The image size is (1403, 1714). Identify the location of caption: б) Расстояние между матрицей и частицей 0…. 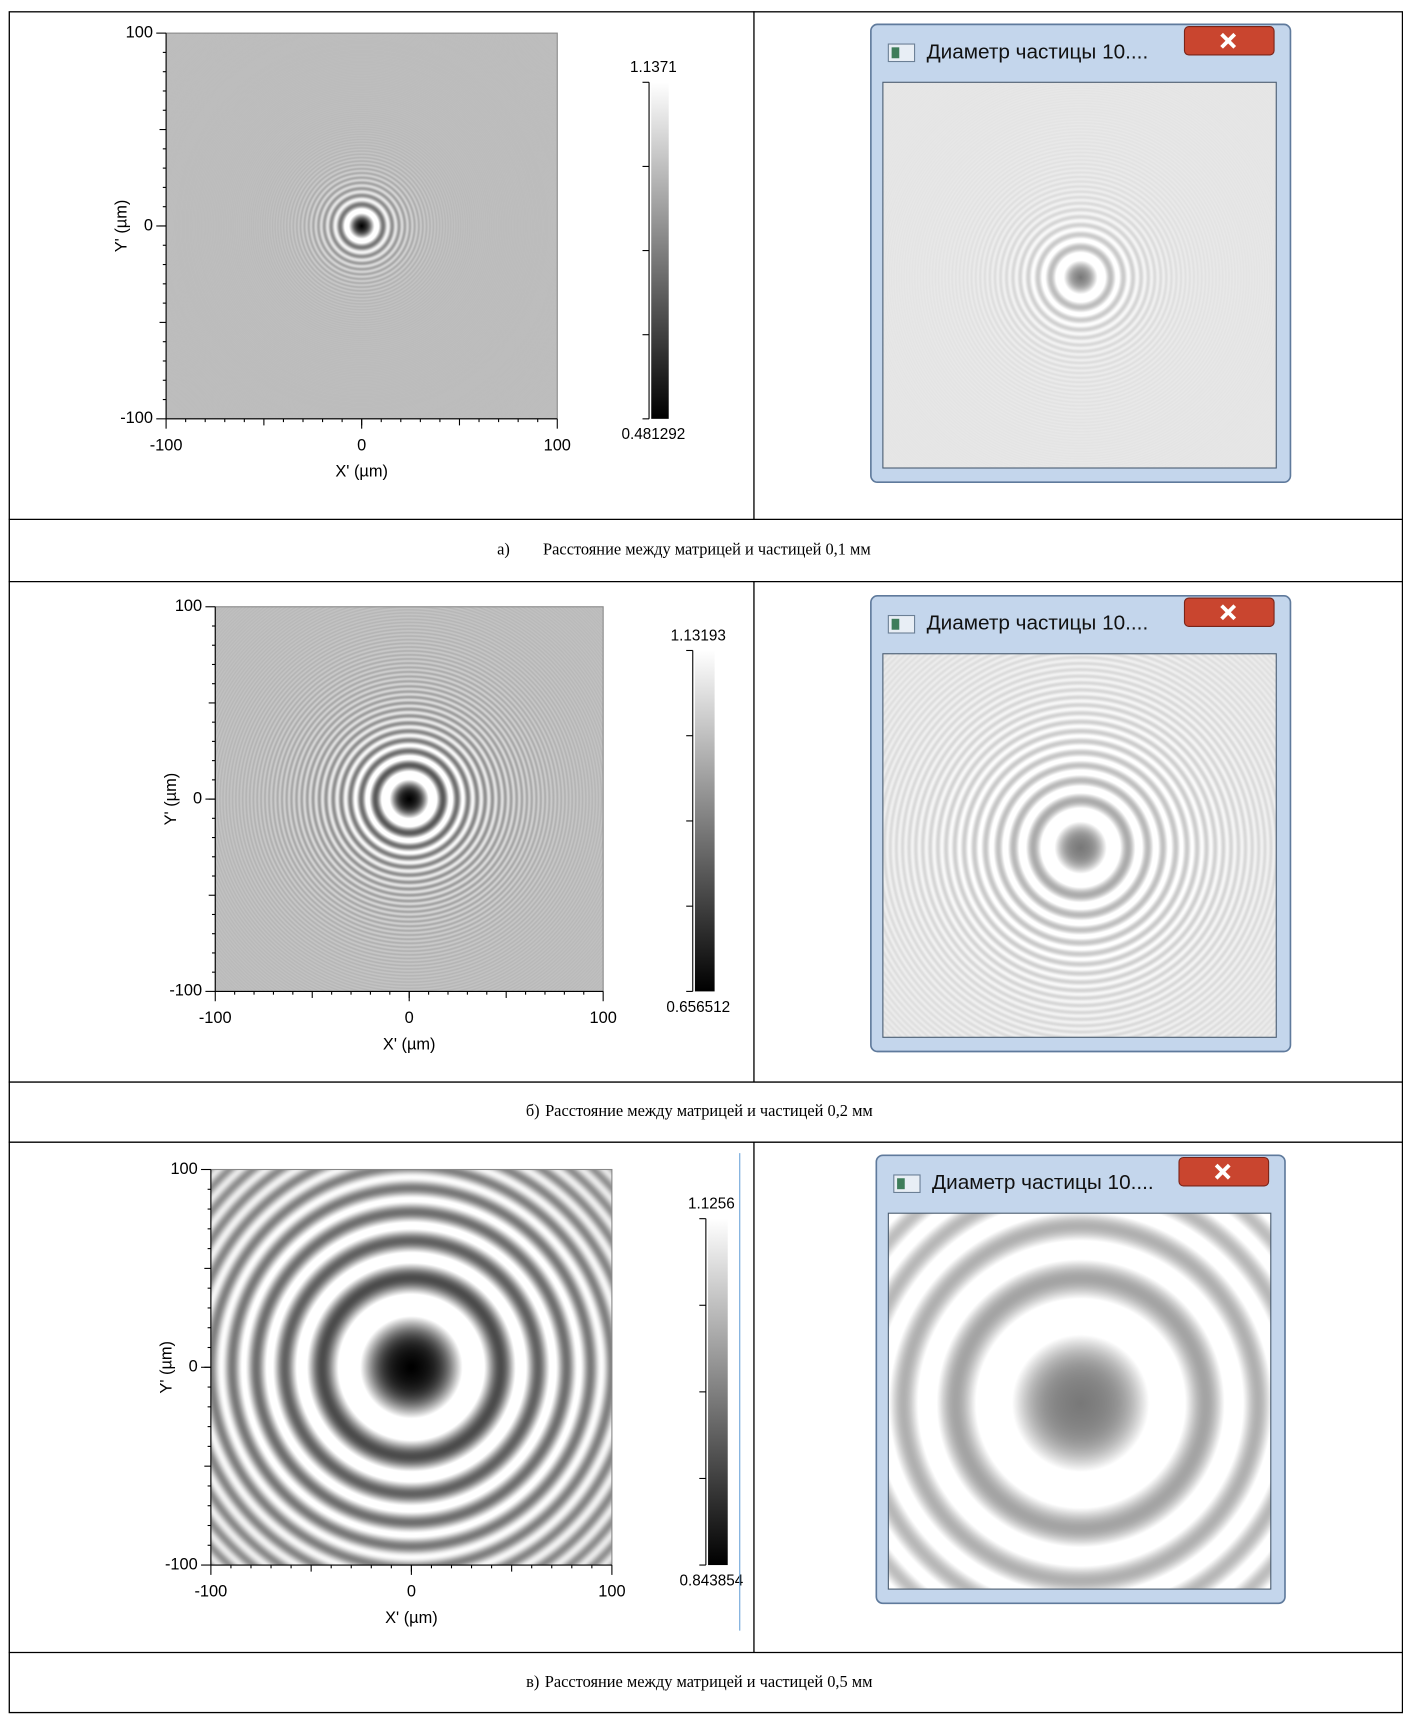
(699, 1110).